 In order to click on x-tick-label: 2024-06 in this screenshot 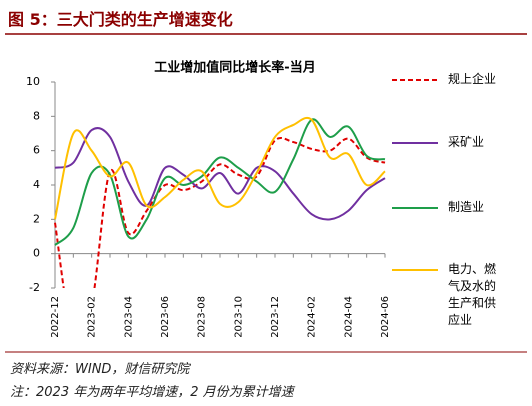, I will do `click(385, 317)`.